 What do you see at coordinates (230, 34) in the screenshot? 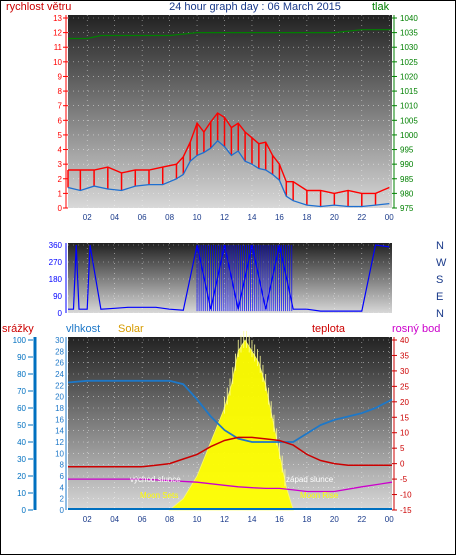
I see `series-pressure` at bounding box center [230, 34].